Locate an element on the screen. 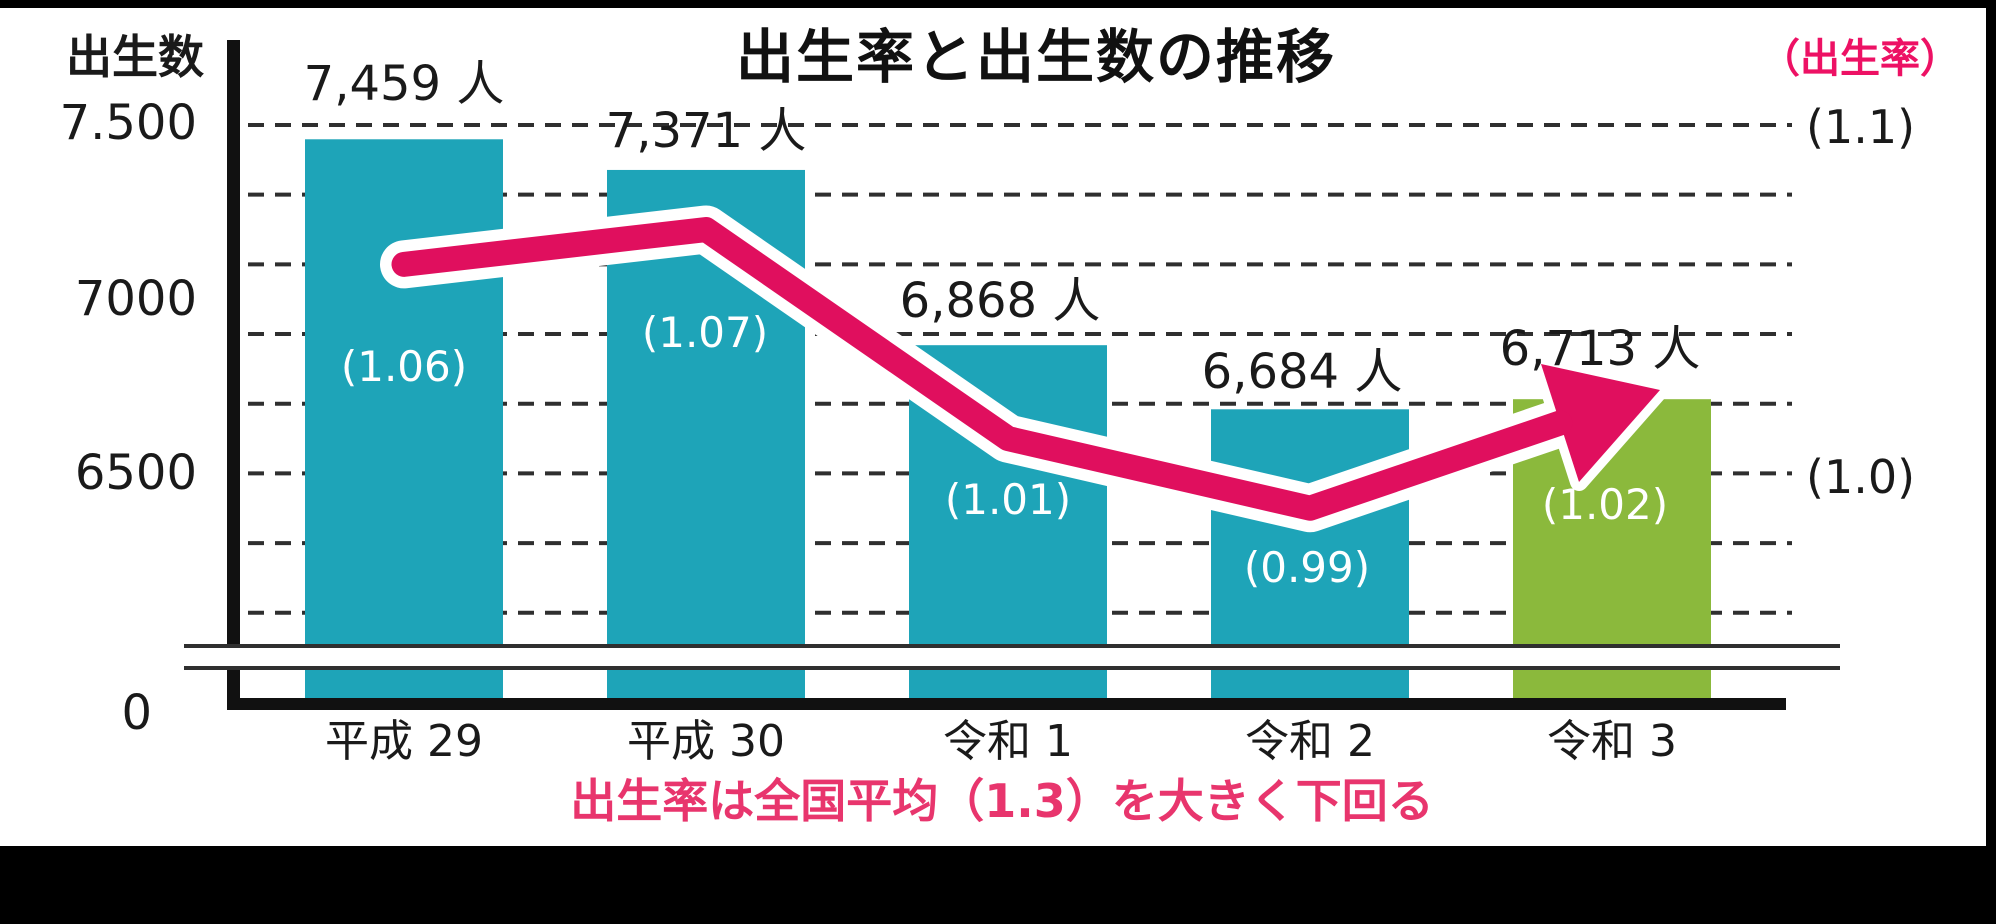 This screenshot has height=924, width=1996. axis-break-line-upper is located at coordinates (1012, 646).